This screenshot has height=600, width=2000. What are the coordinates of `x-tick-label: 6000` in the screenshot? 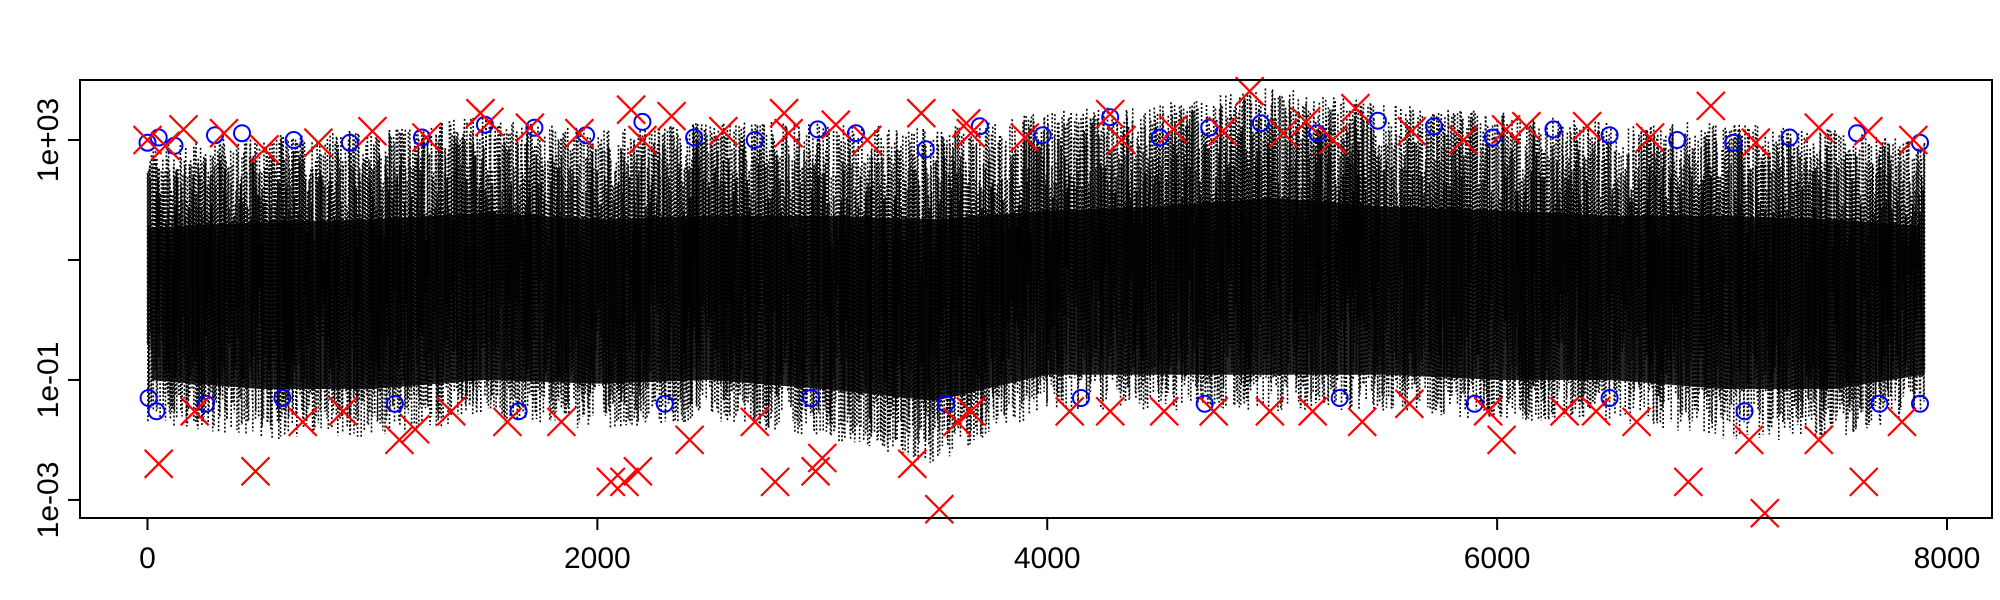 It's located at (1497, 558).